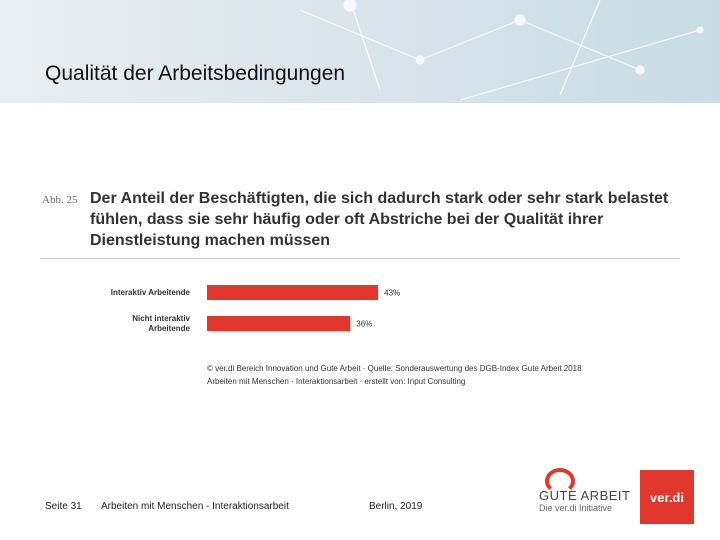  I want to click on value-label: 36%, so click(364, 324).